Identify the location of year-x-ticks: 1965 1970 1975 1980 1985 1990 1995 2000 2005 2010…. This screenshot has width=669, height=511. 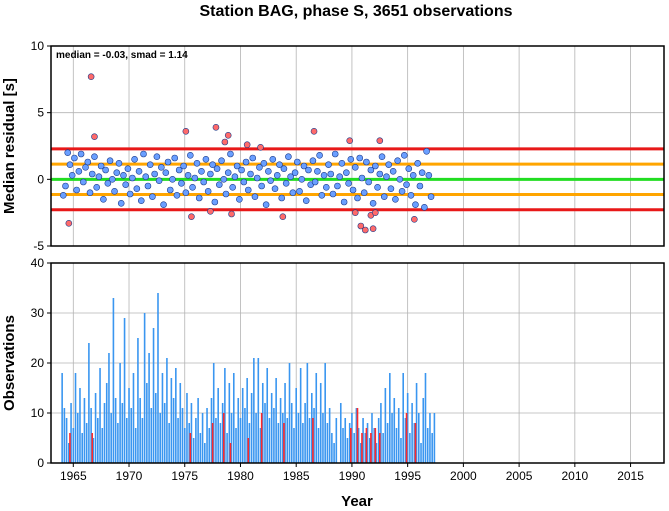
(352, 473).